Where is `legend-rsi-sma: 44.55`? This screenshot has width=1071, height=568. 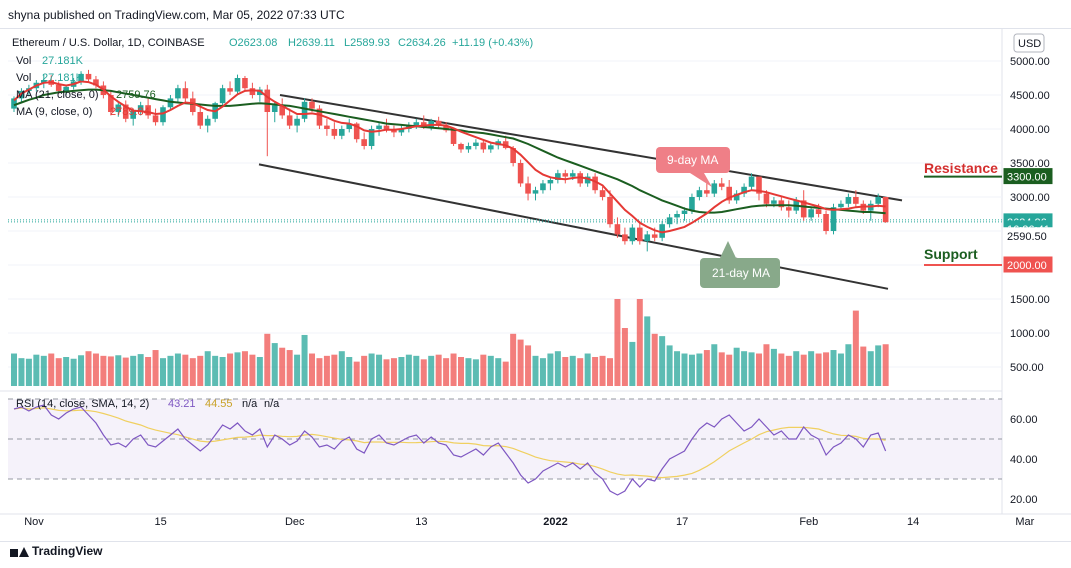 legend-rsi-sma: 44.55 is located at coordinates (219, 404).